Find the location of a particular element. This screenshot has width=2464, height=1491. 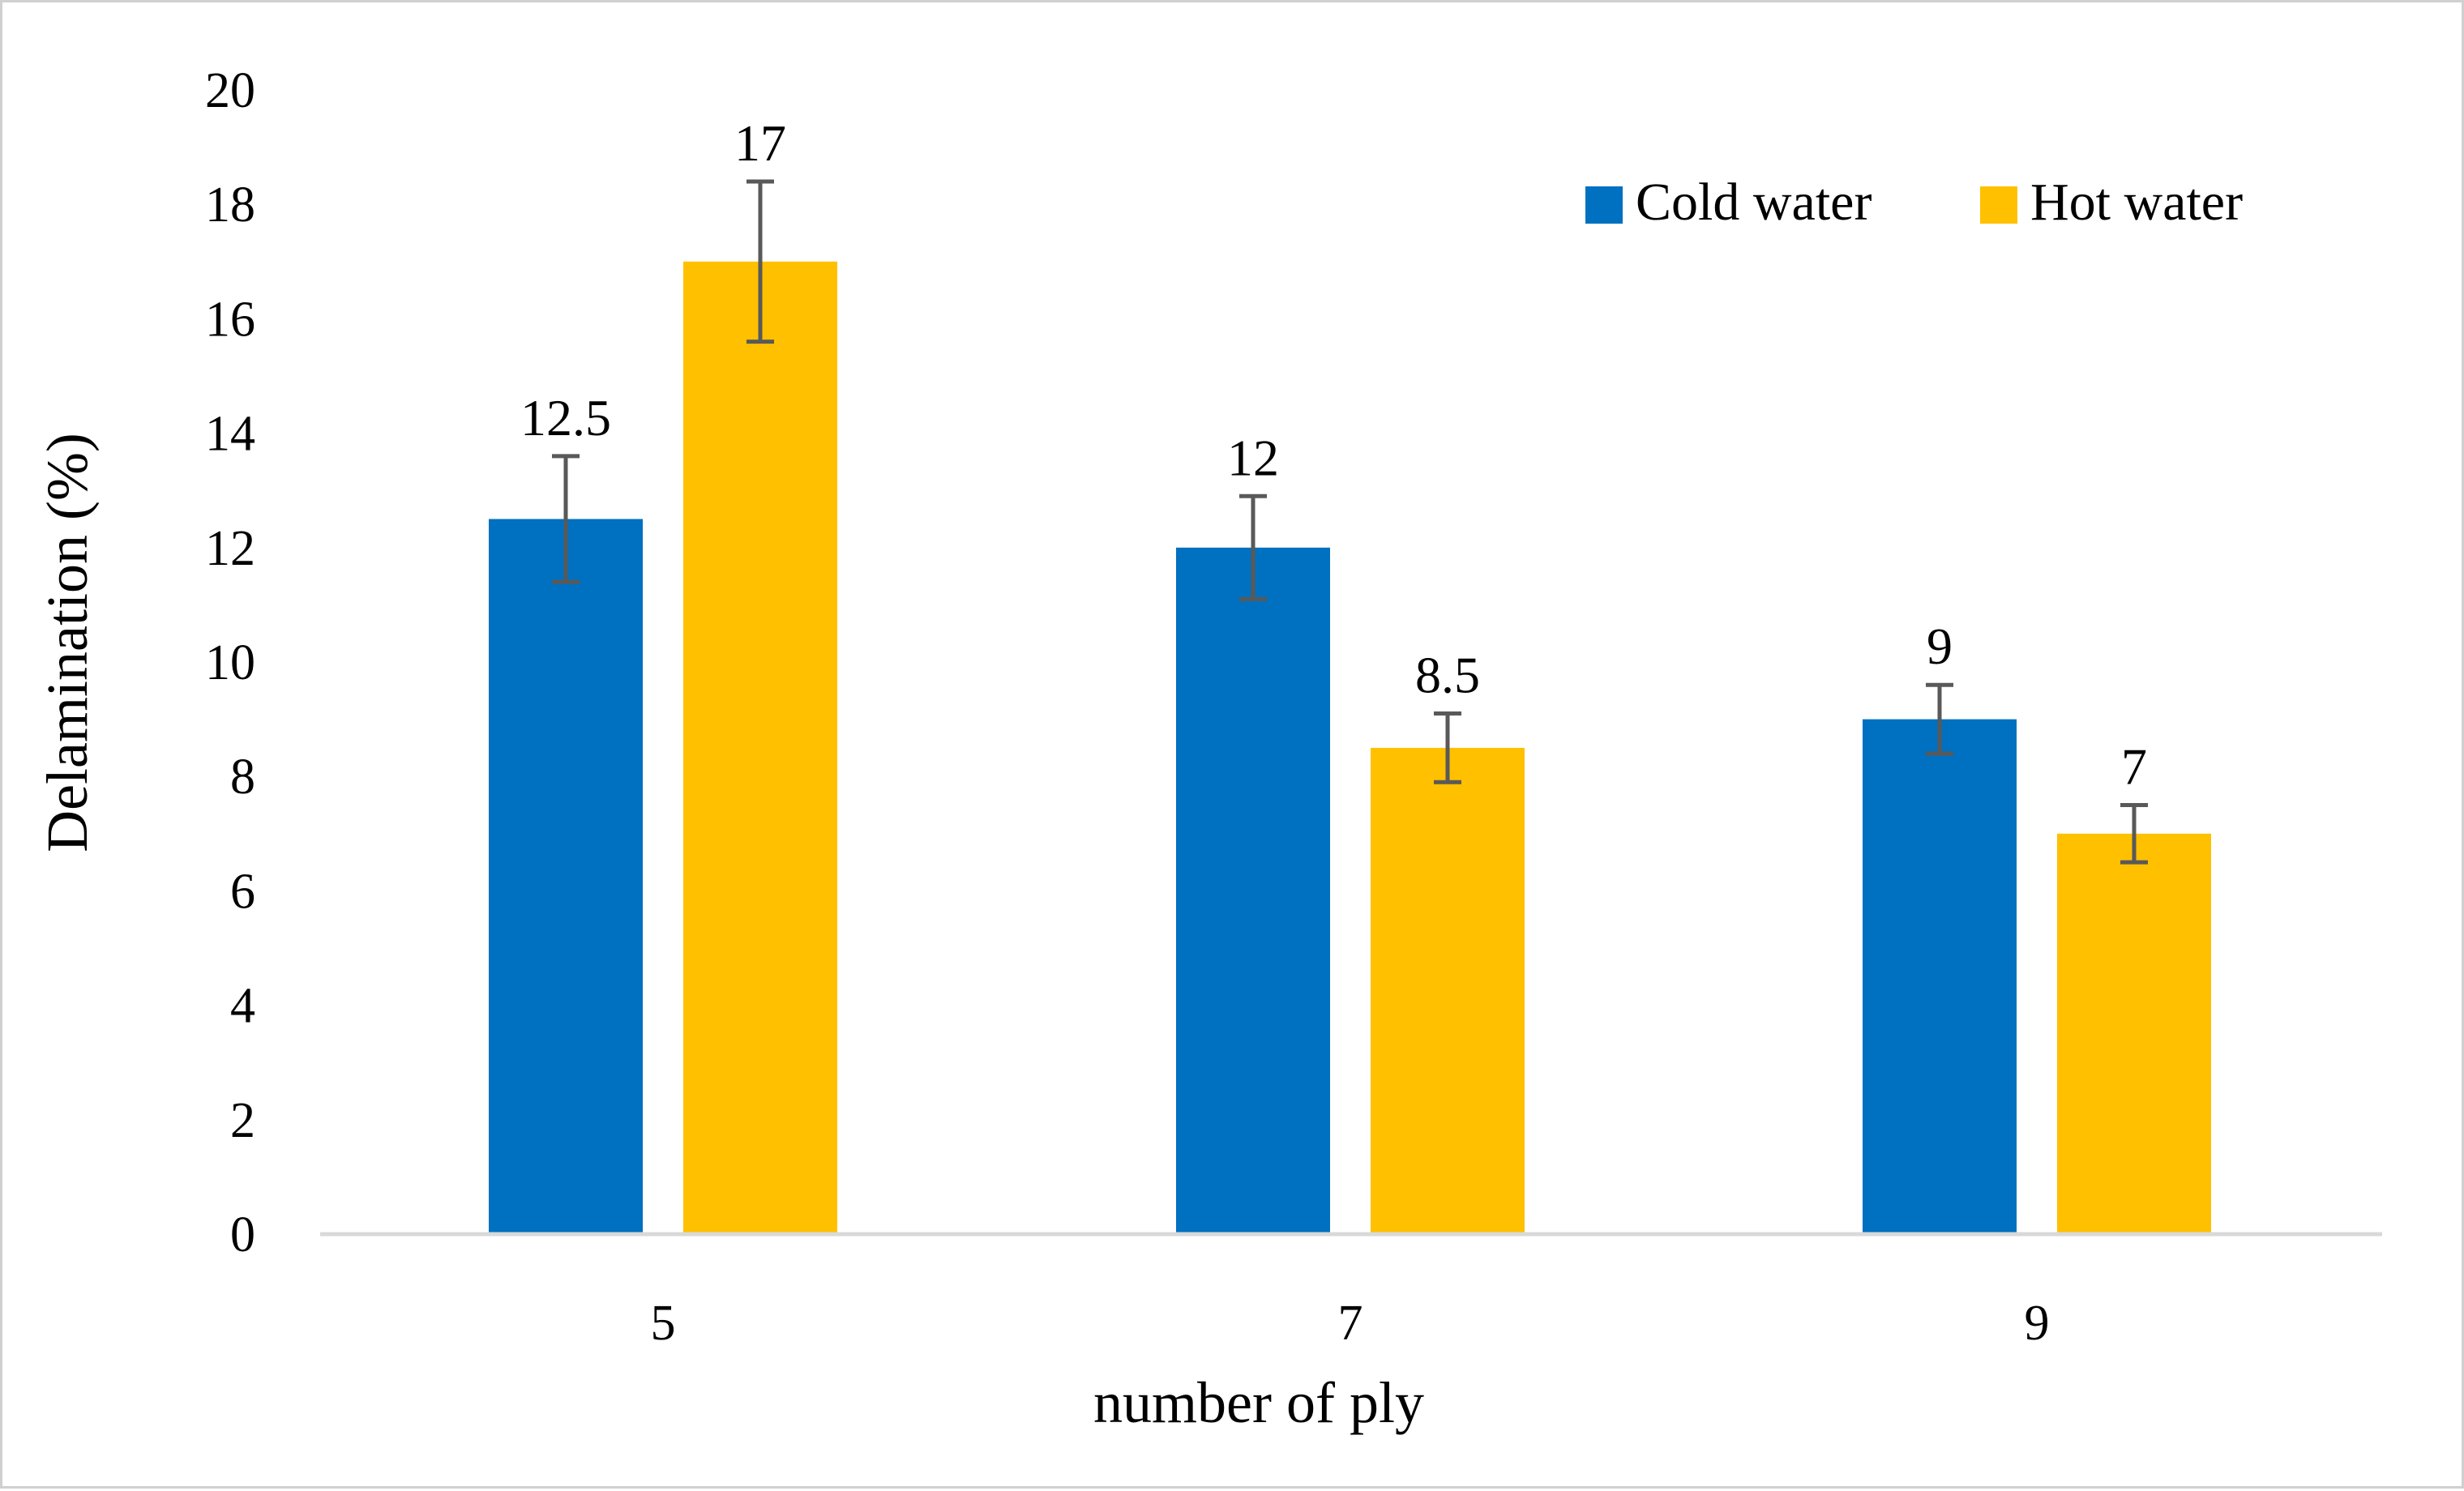

y-tick-label-16: 16 is located at coordinates (230, 319).